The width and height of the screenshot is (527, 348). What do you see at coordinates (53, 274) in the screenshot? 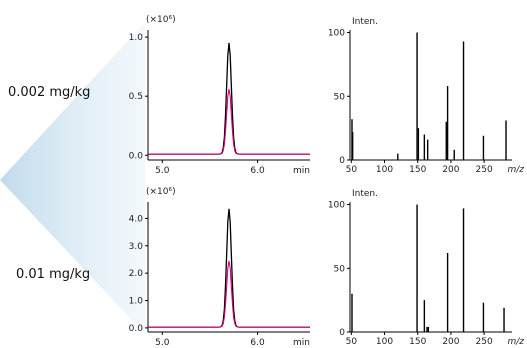
I see `concentration-label-2: 0.01 mg/kg` at bounding box center [53, 274].